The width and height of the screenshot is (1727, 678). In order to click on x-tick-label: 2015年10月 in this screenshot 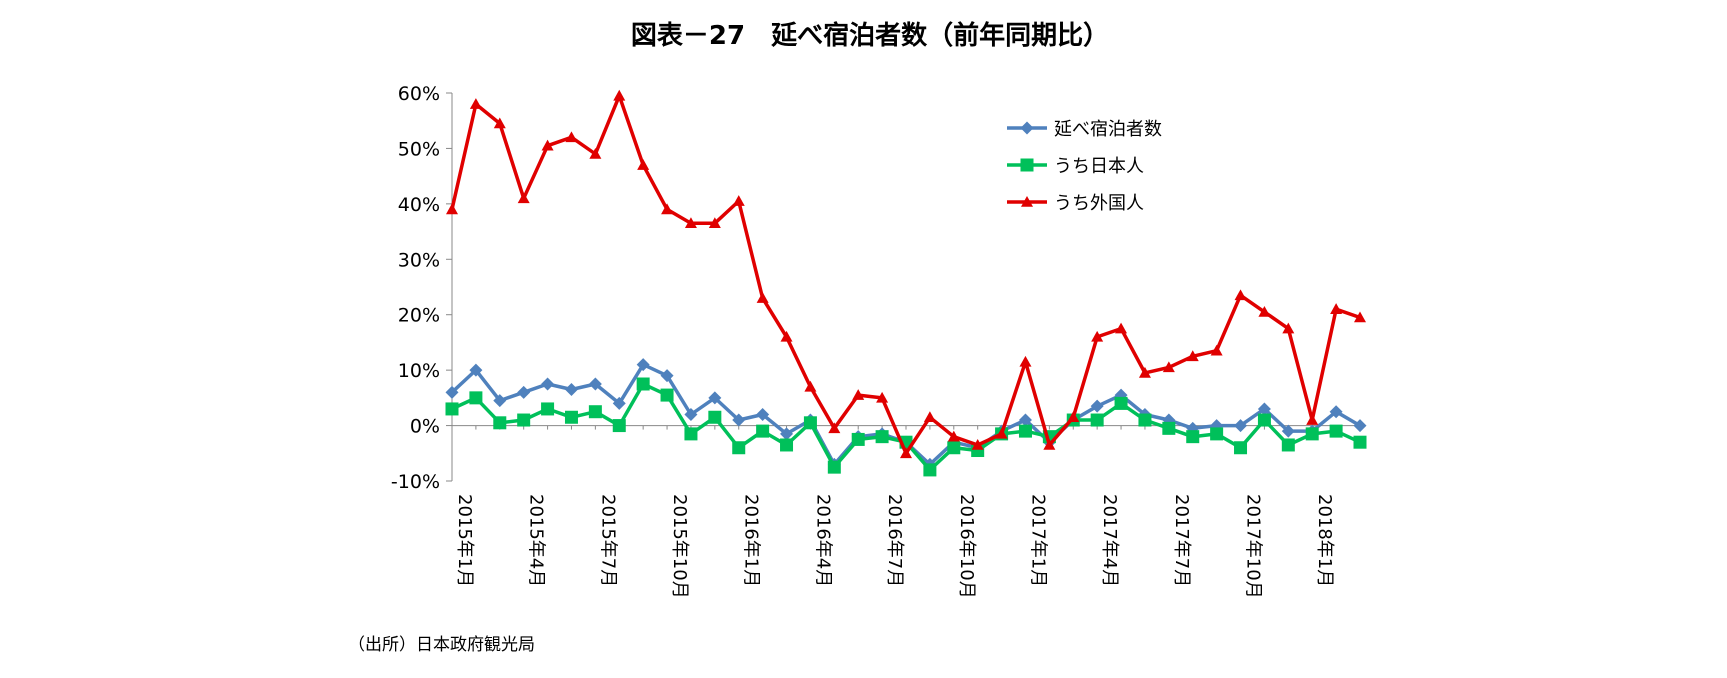, I will do `click(679, 546)`.